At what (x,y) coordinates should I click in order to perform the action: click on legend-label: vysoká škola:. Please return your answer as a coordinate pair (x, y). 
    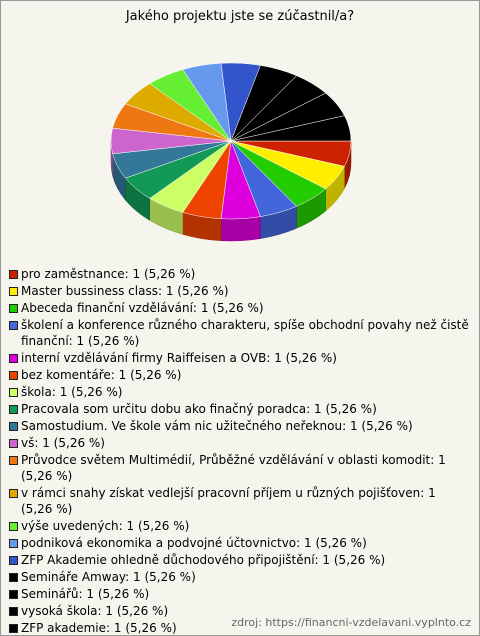
    Looking at the image, I should click on (61, 611).